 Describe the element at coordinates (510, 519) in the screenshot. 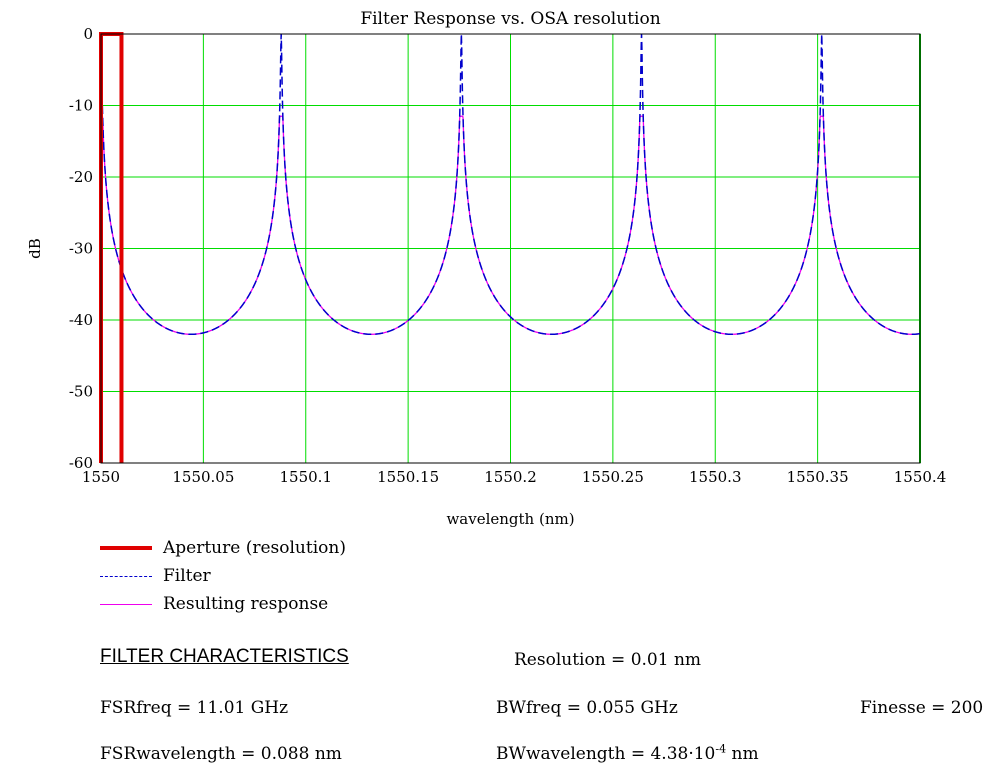

I see `x-axis-label: wavelength (nm)` at that location.